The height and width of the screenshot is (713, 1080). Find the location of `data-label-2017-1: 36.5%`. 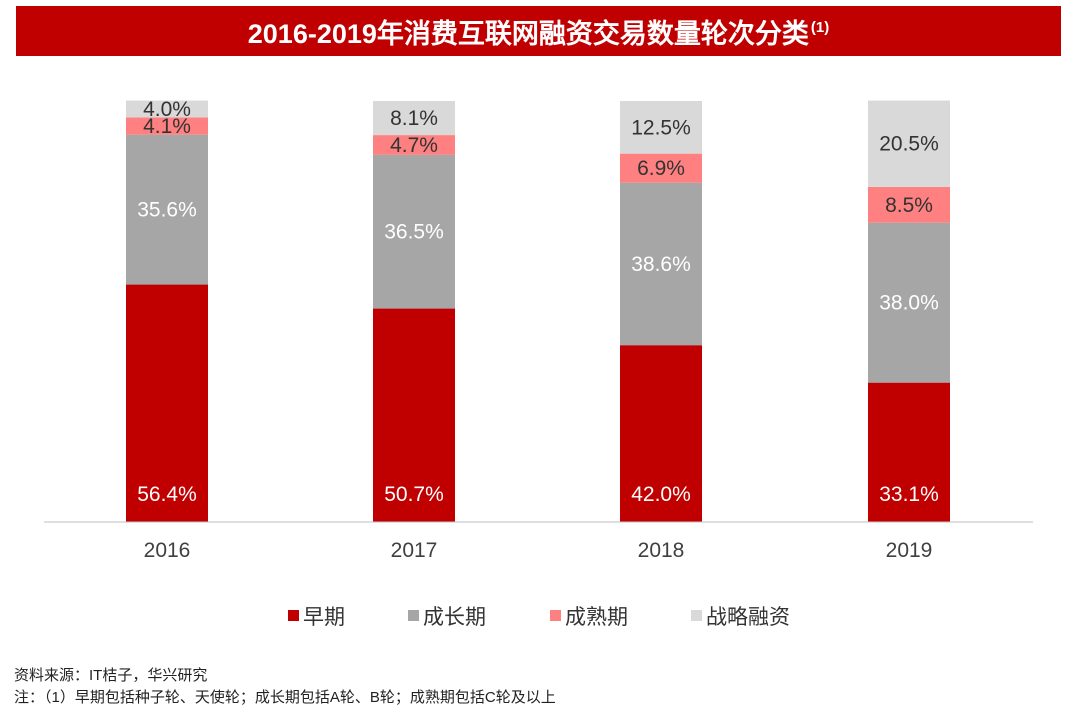

data-label-2017-1: 36.5% is located at coordinates (414, 232).